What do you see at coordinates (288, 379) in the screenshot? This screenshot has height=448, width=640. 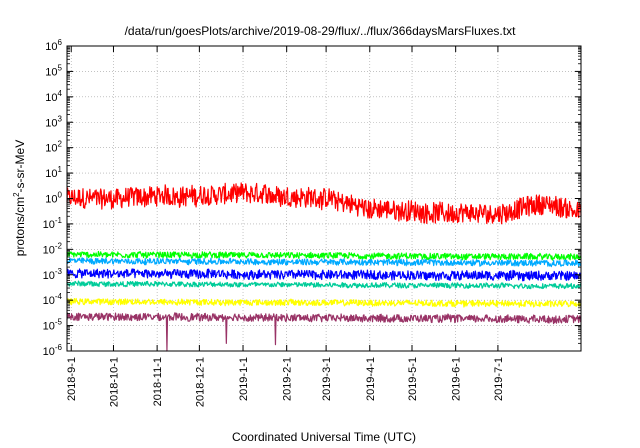 I see `x-tick-label: 2019-2-1` at bounding box center [288, 379].